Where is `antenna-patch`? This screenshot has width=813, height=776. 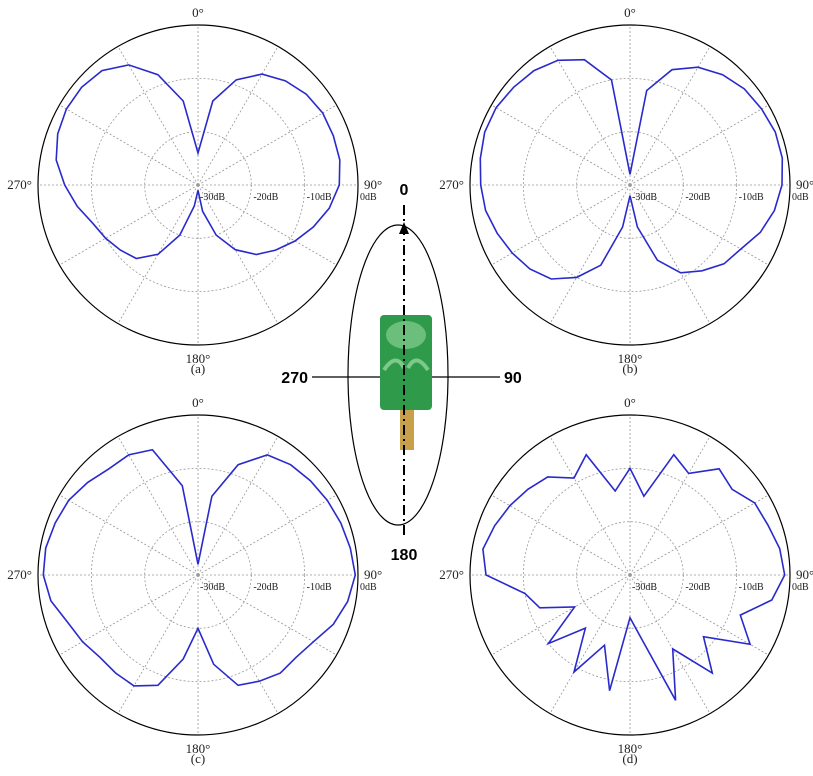 antenna-patch is located at coordinates (406, 335).